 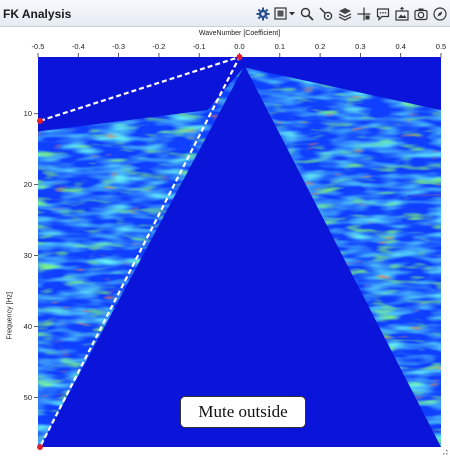 I want to click on y-tick-label: 10, so click(x=28, y=113).